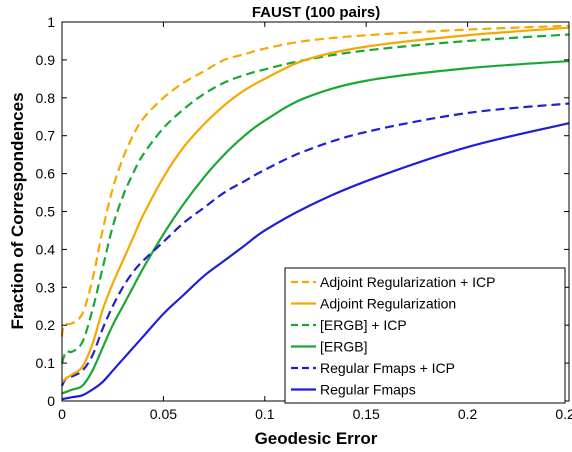 Image resolution: width=572 pixels, height=452 pixels. I want to click on y-axis-title: Fraction of Correspondences, so click(17, 210).